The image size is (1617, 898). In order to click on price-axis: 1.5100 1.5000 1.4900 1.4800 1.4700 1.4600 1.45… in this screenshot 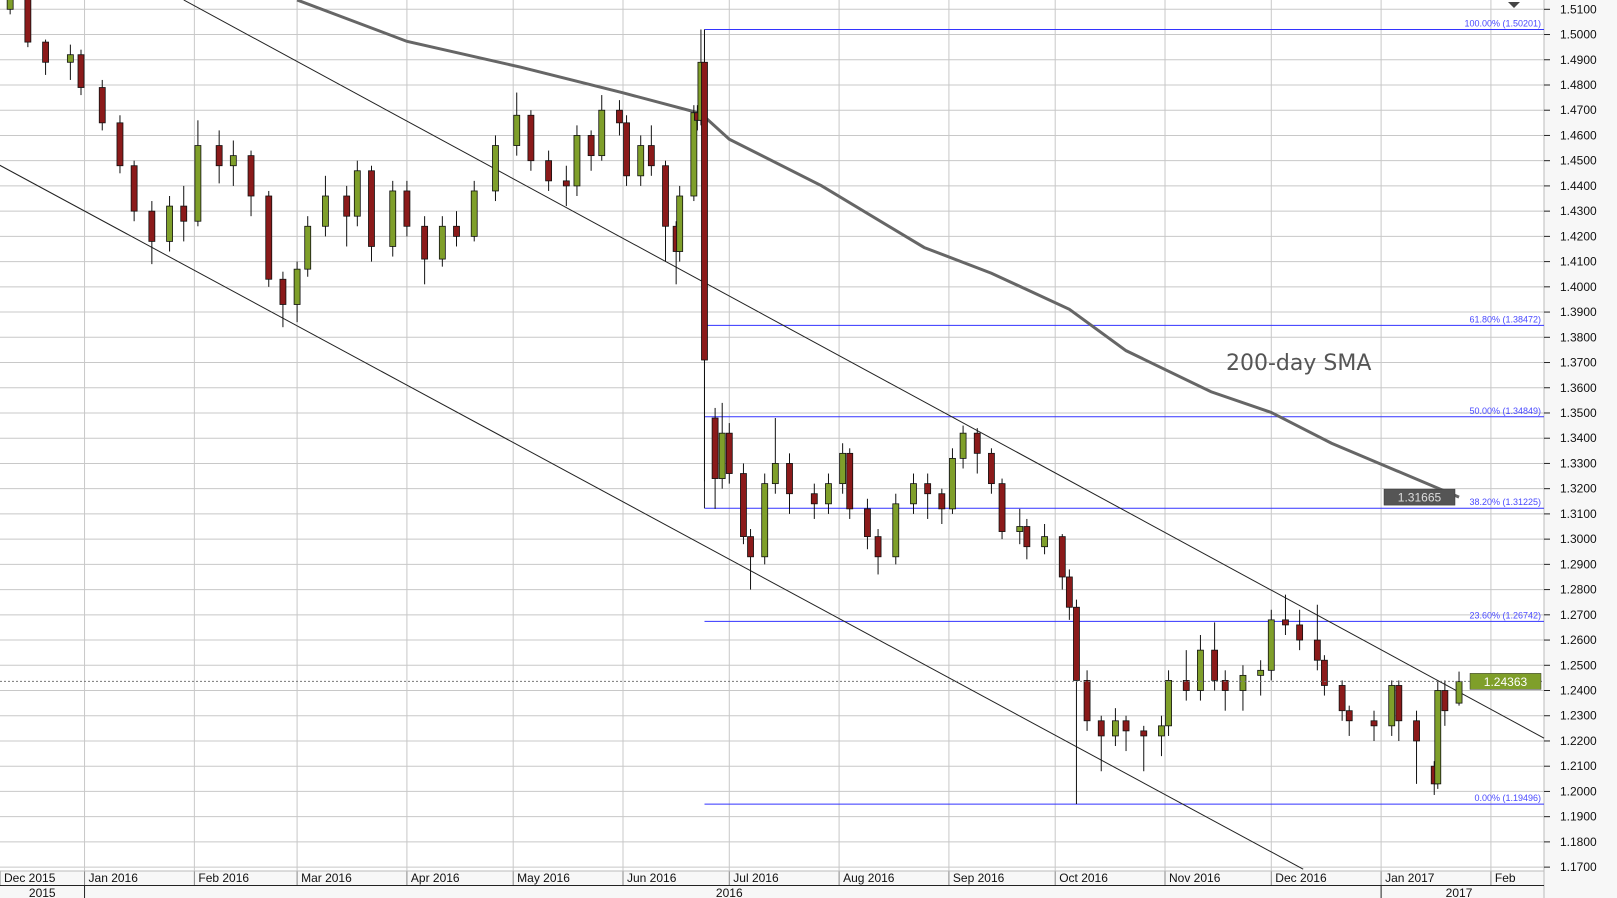, I will do `click(1570, 438)`.